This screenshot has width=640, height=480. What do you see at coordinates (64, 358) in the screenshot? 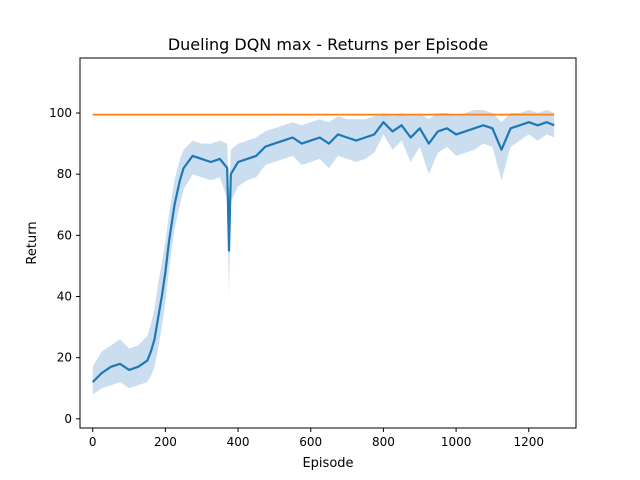
I see `y-tick-label: 20` at bounding box center [64, 358].